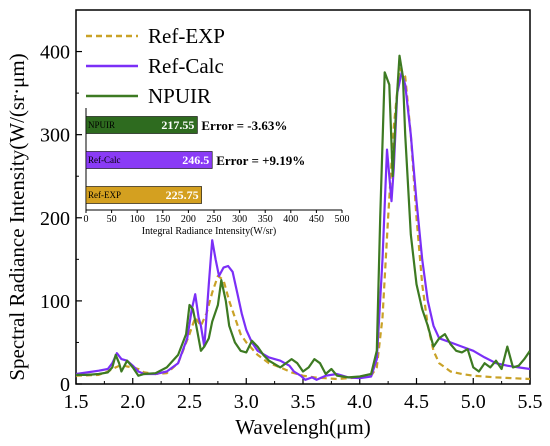 The height and width of the screenshot is (446, 550). I want to click on x-tick-label: 3.5, so click(303, 402).